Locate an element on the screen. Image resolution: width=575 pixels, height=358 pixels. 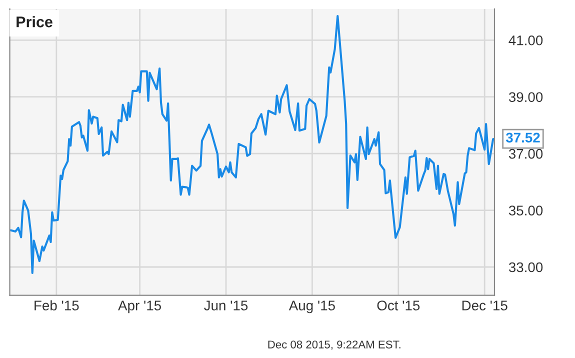
x-tick-label: Jun '15 is located at coordinates (226, 305).